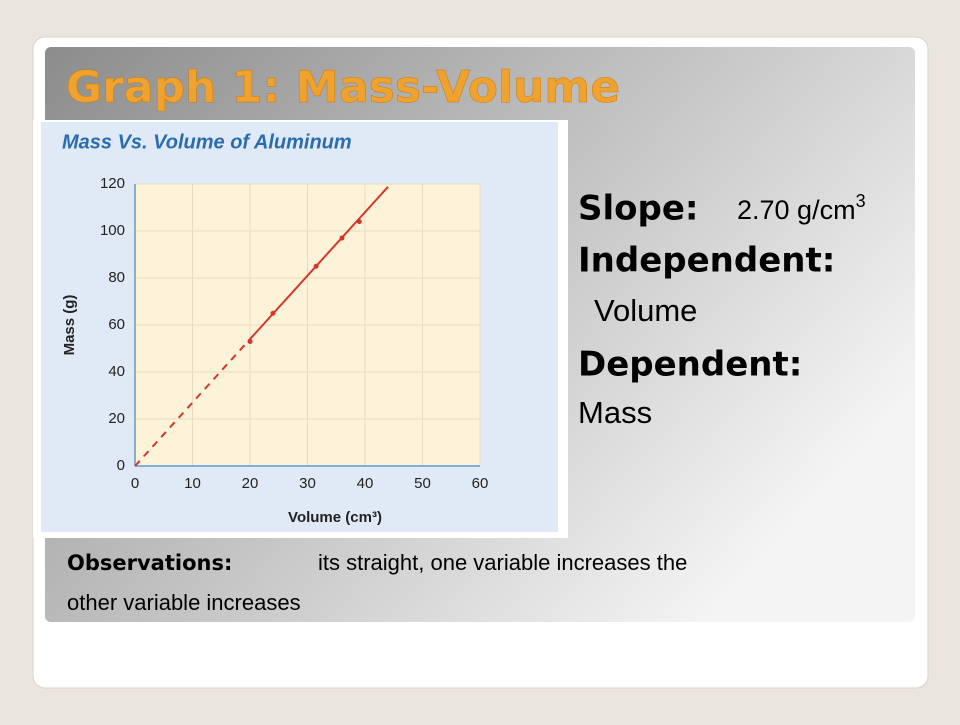 The width and height of the screenshot is (960, 725). I want to click on x-tick-label: 0, so click(135, 483).